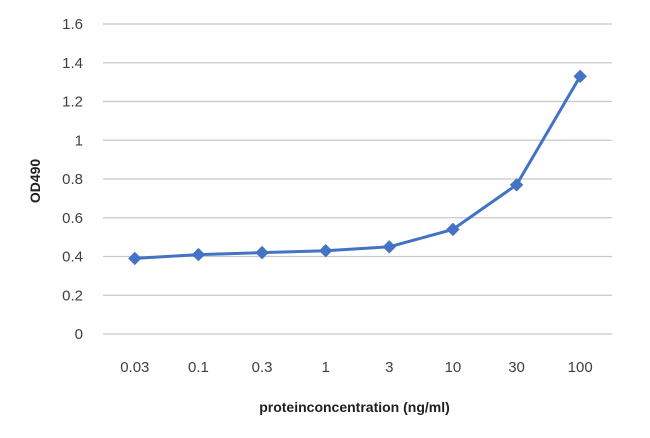 This screenshot has width=650, height=438. I want to click on x-tick-label: 3, so click(389, 367).